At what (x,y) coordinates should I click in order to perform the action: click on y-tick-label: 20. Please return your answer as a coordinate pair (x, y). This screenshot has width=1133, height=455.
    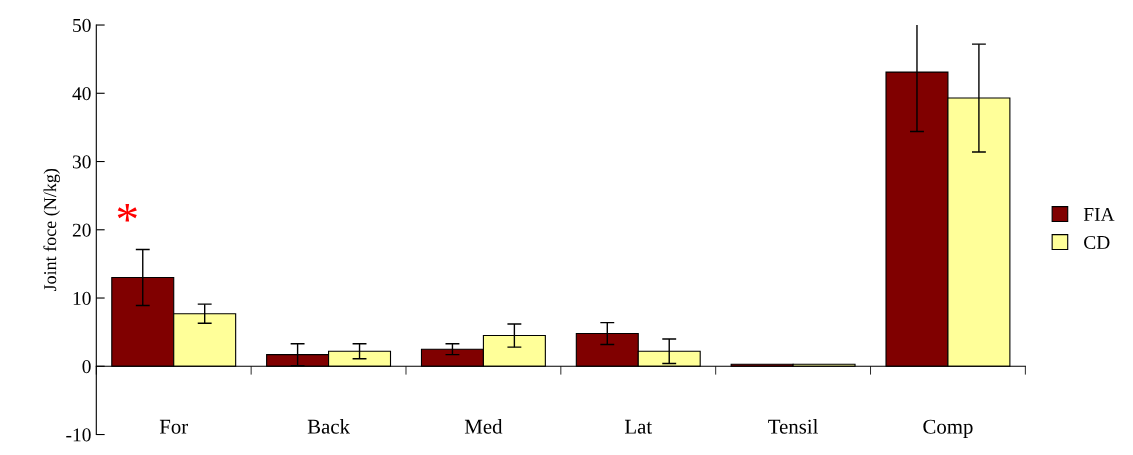
    Looking at the image, I should click on (81, 230).